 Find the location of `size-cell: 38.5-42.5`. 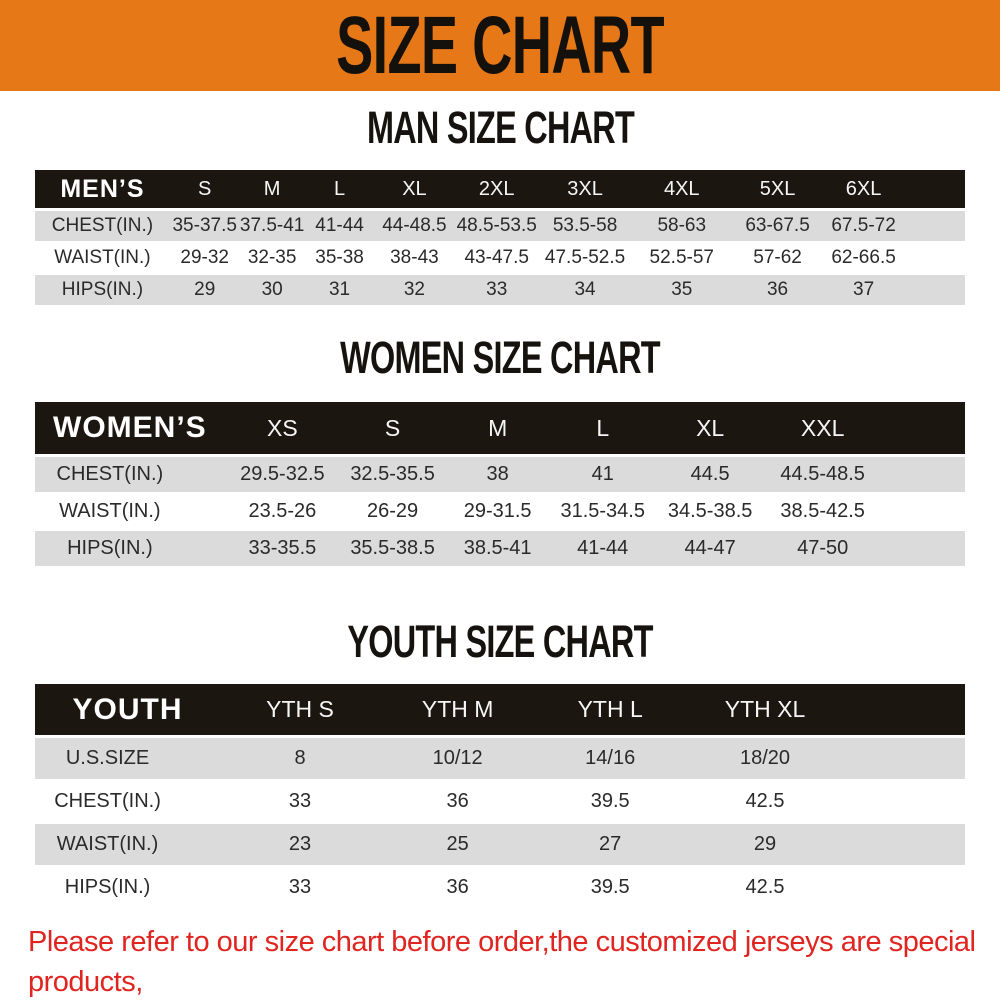

size-cell: 38.5-42.5 is located at coordinates (823, 511).